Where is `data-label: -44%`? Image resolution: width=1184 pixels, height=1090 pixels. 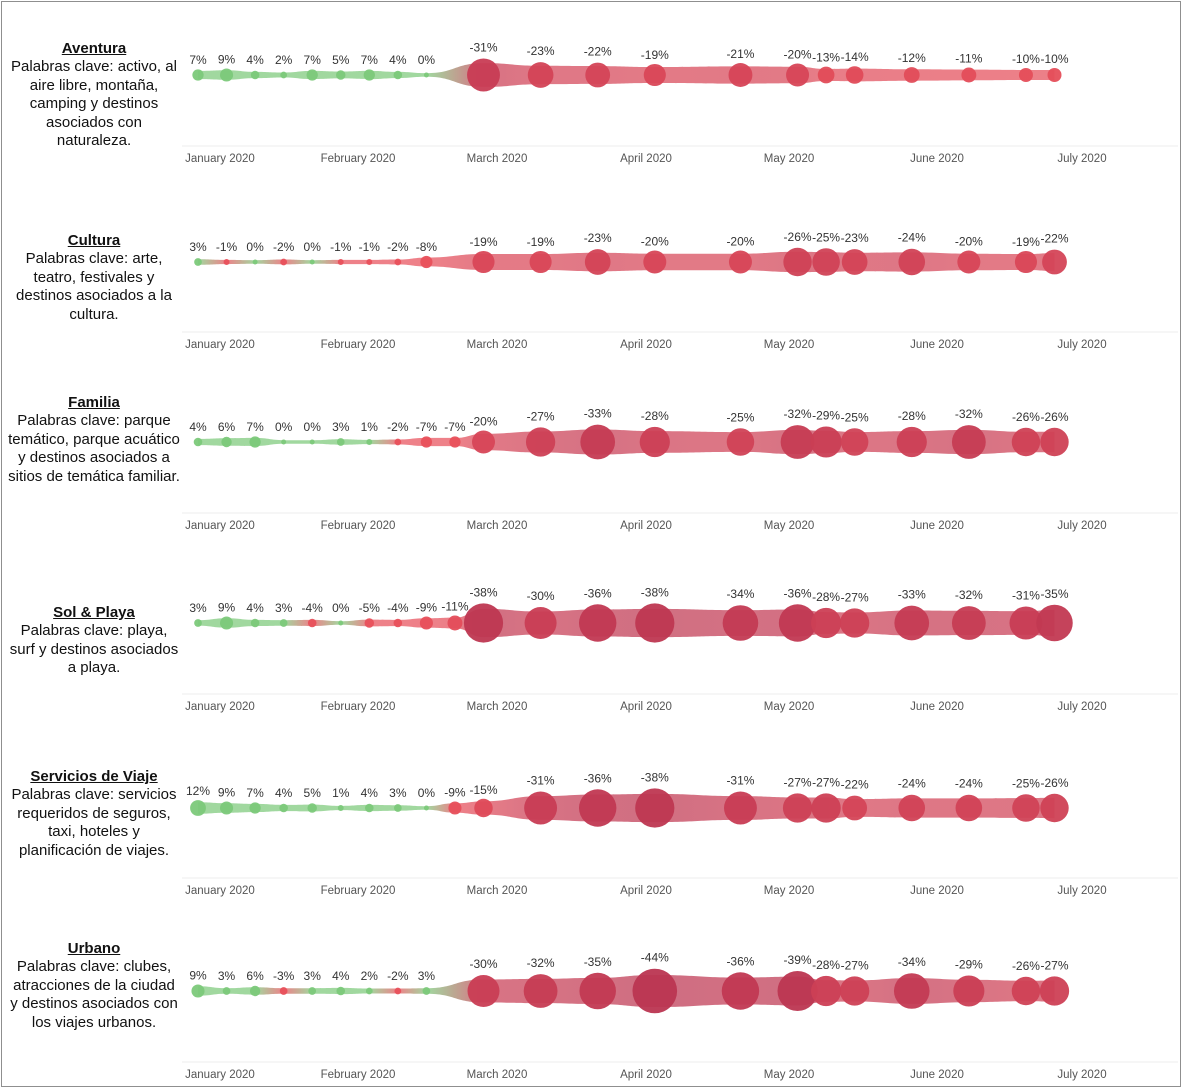
data-label: -44% is located at coordinates (655, 958).